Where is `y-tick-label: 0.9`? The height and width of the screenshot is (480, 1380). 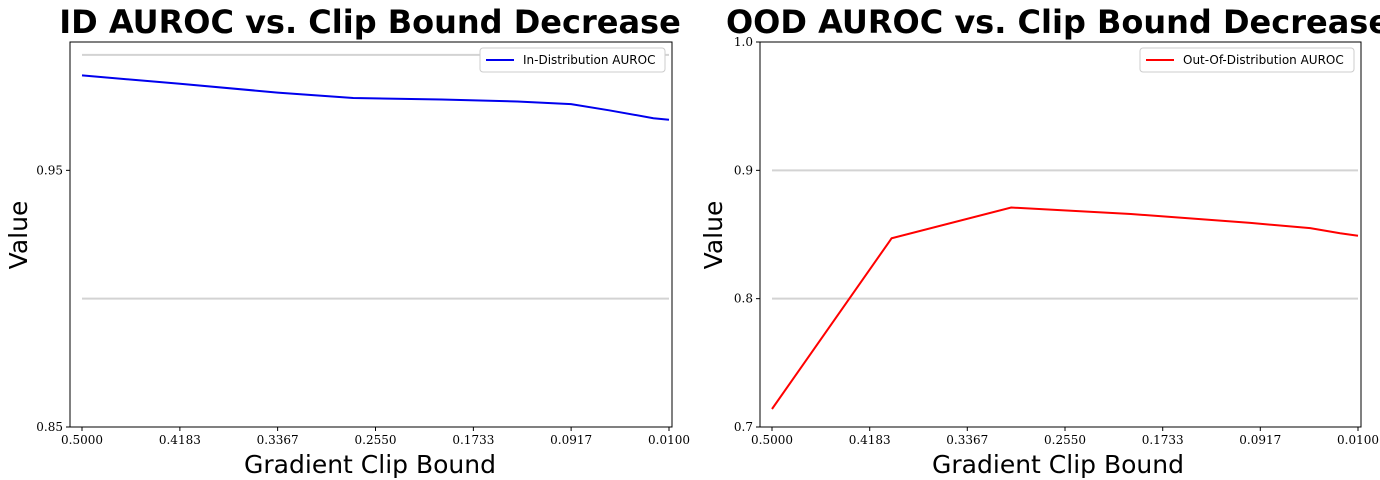 y-tick-label: 0.9 is located at coordinates (743, 170).